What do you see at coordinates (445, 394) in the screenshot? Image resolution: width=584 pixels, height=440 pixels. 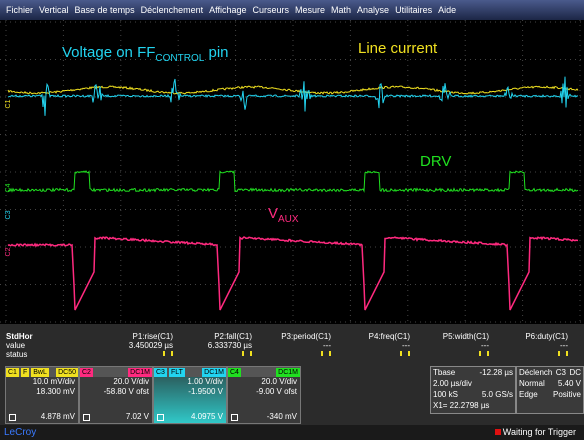 I see `timebase-field: 100 kS` at bounding box center [445, 394].